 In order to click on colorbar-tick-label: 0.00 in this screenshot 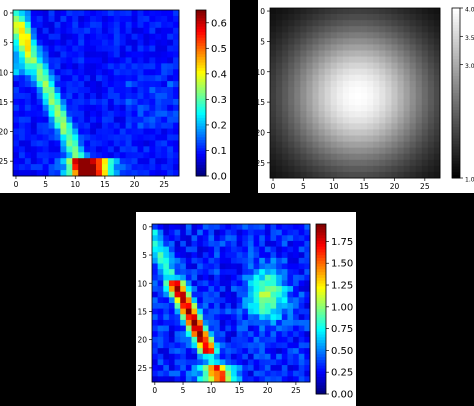, I will do `click(342, 395)`.